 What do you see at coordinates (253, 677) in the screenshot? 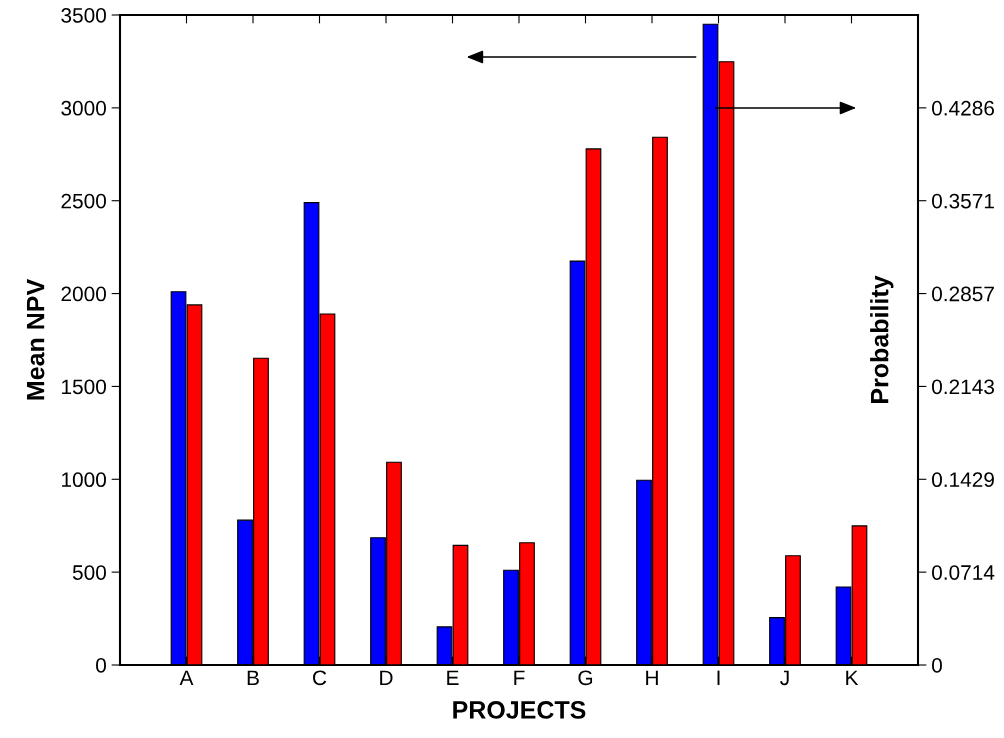
I see `x-tick-label: B` at bounding box center [253, 677].